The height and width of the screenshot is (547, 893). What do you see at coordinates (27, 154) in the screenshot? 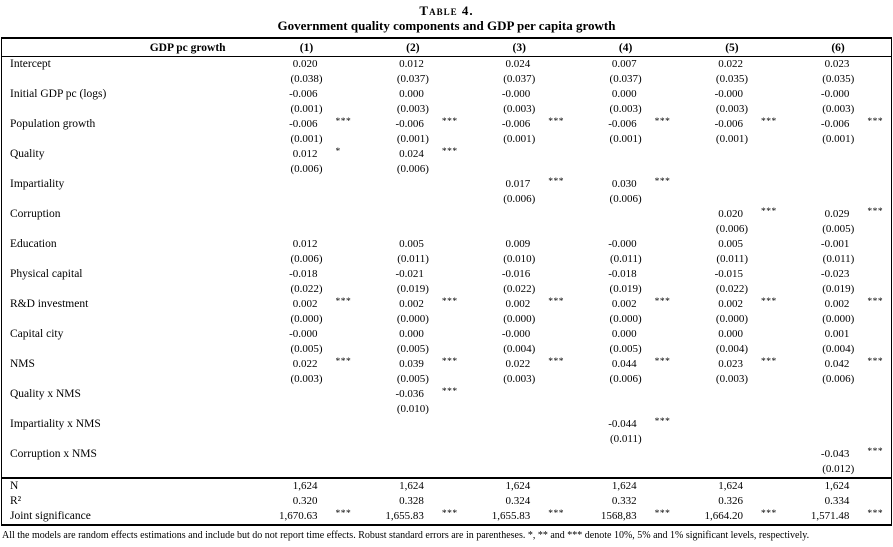
I see `row-label: Quality` at bounding box center [27, 154].